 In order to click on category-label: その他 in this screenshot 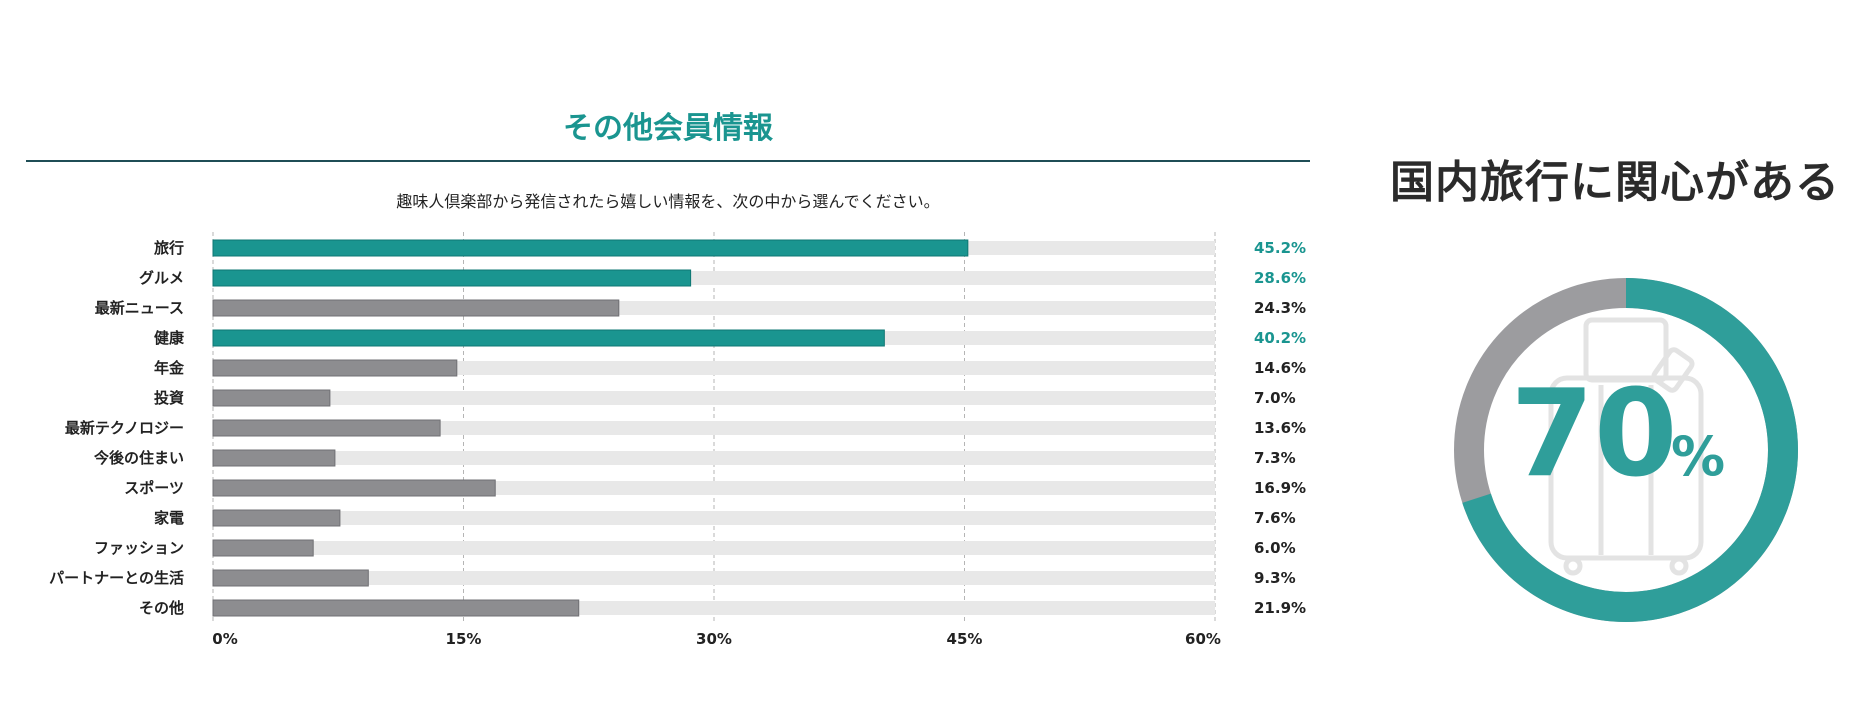, I will do `click(161, 608)`.